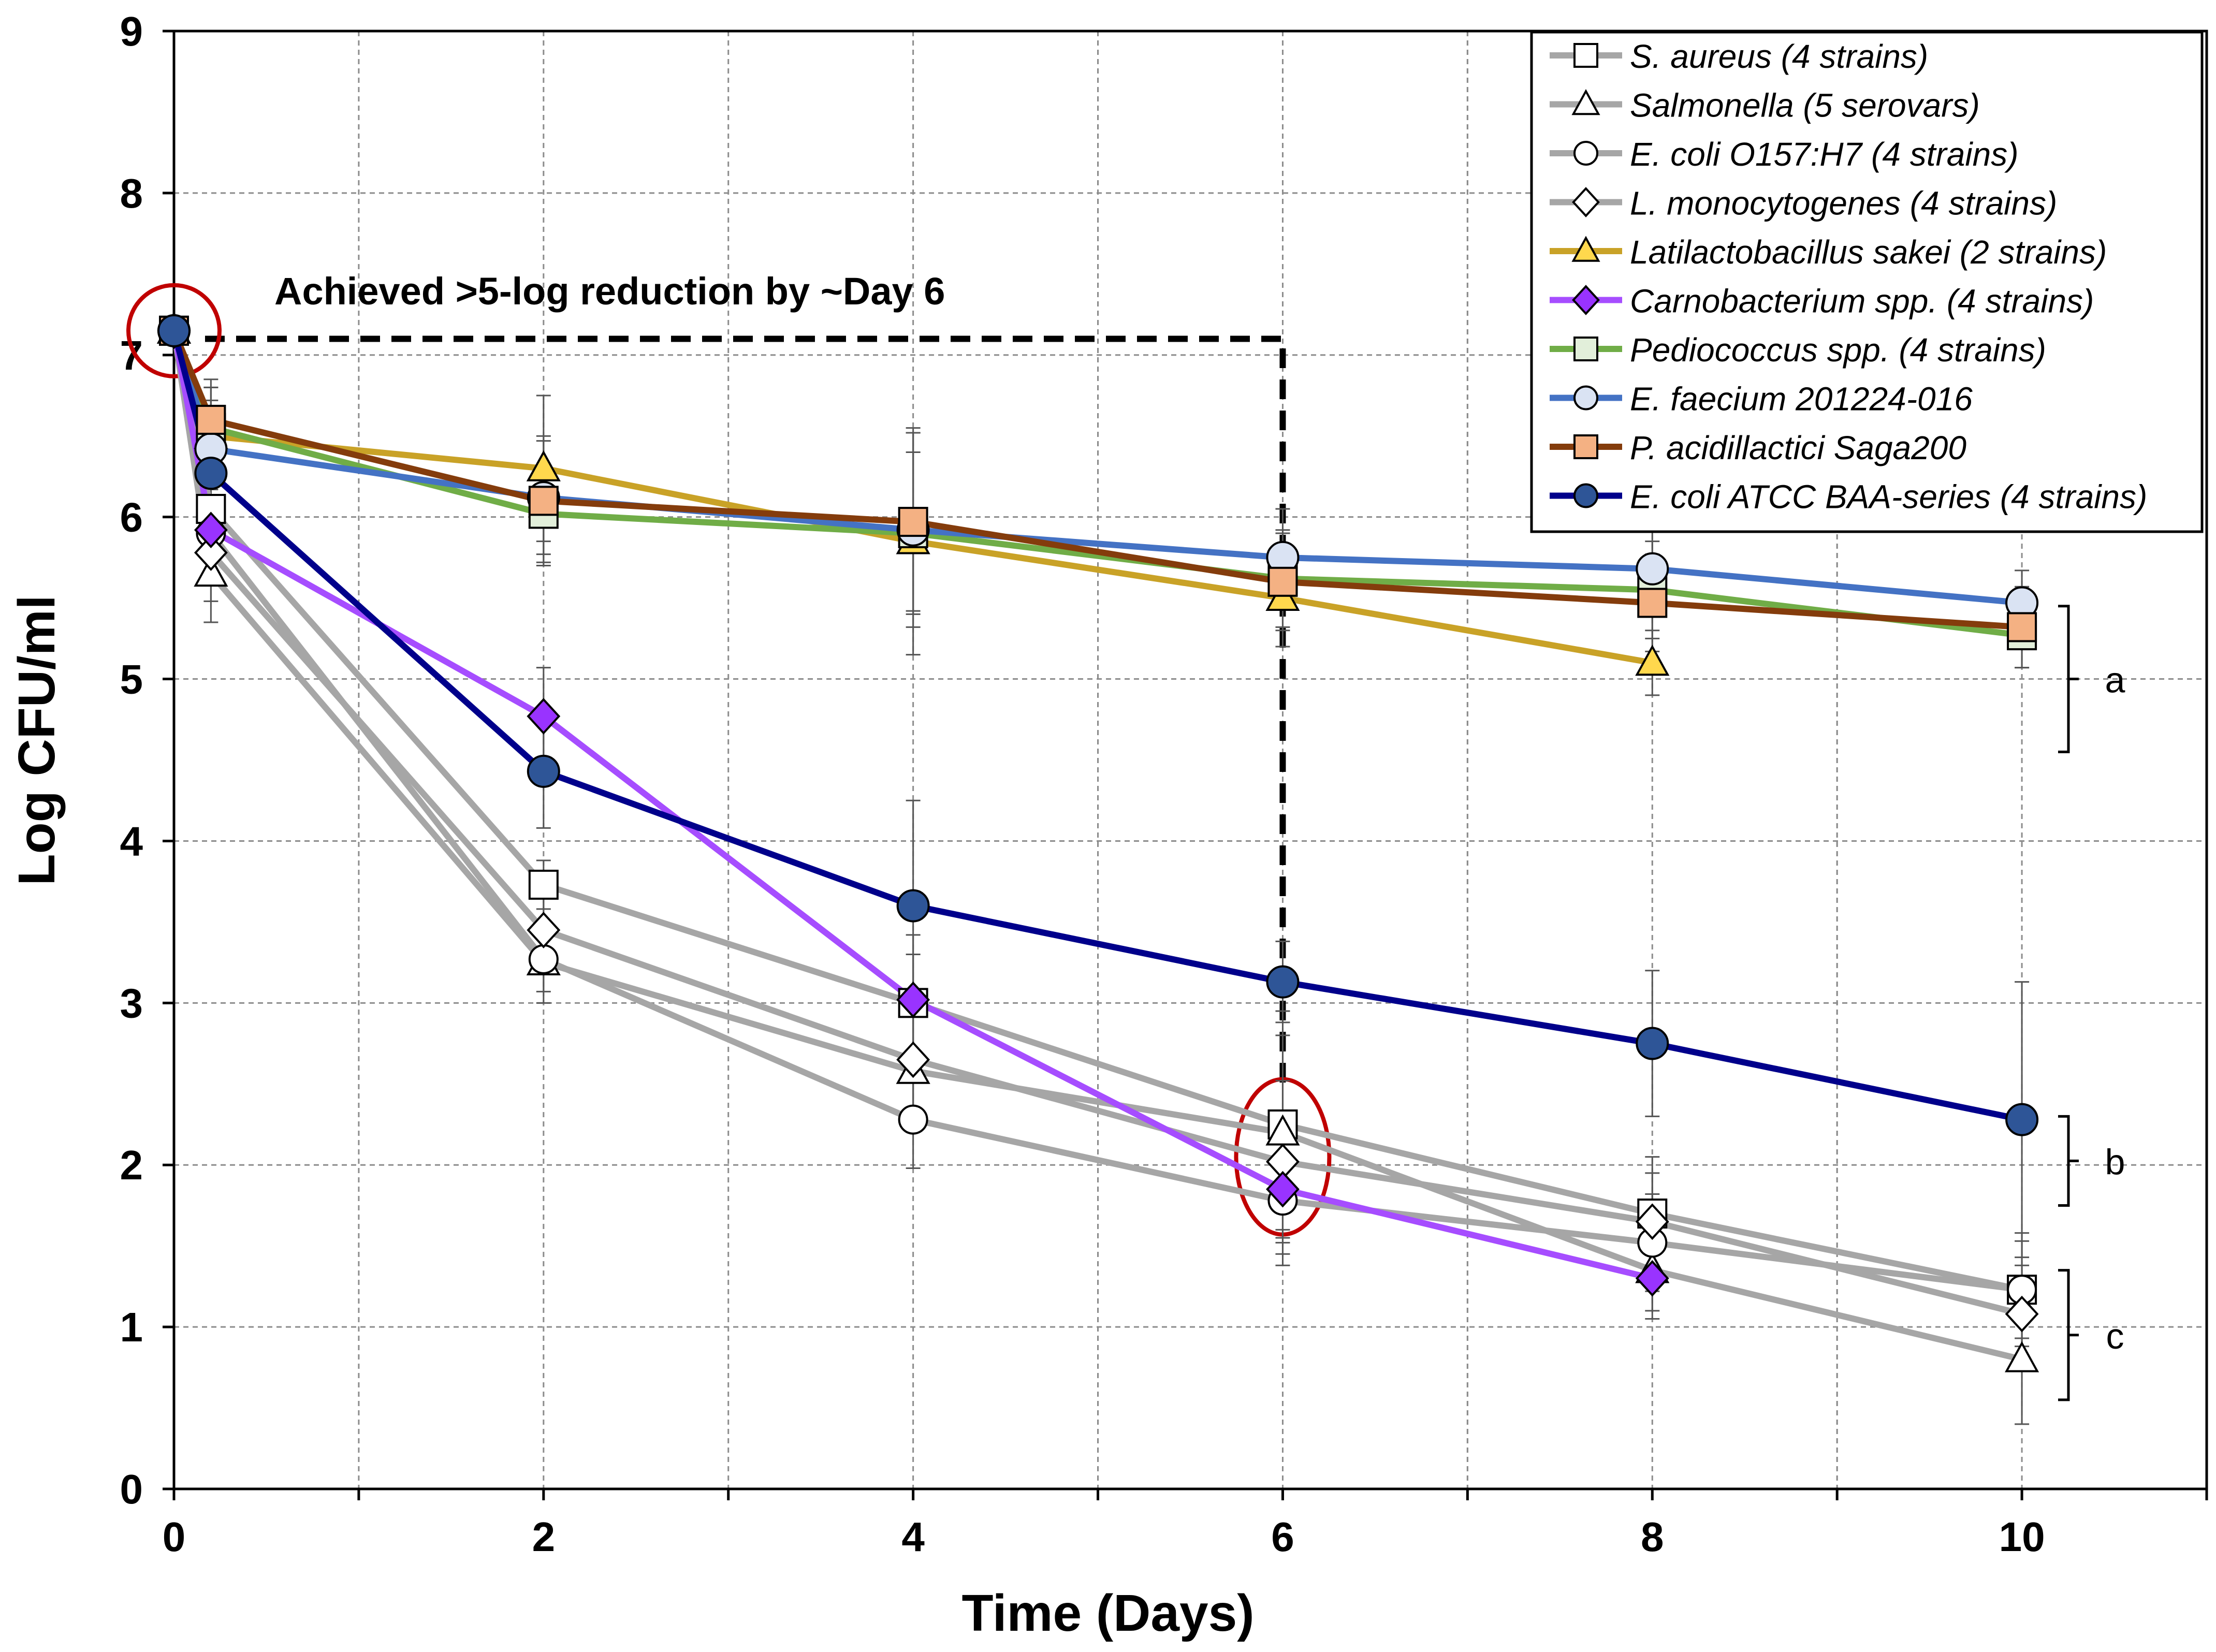 The image size is (2216, 1652). Describe the element at coordinates (1652, 1537) in the screenshot. I see `x-tick-label: 8` at that location.